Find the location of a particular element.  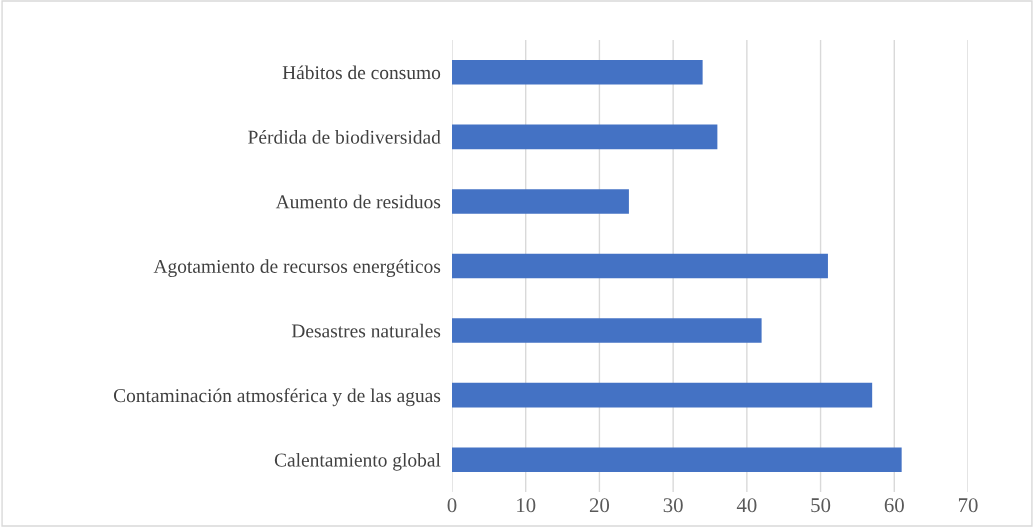

y-tick-label: Agotamiento de recursos energéticos is located at coordinates (297, 268).